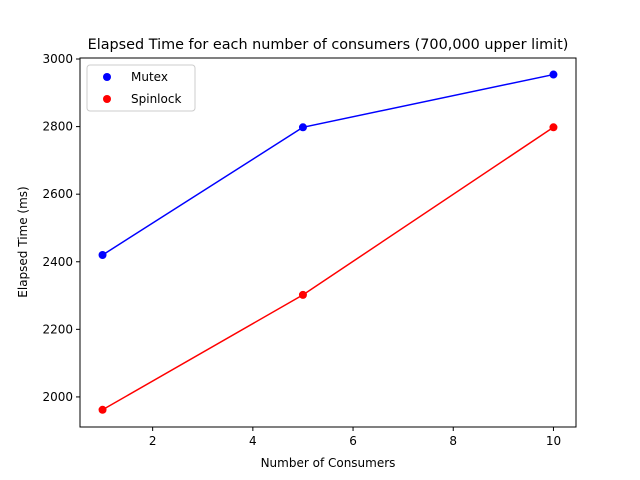 The height and width of the screenshot is (480, 640). Describe the element at coordinates (57, 397) in the screenshot. I see `y-tick-label: 2000` at that location.